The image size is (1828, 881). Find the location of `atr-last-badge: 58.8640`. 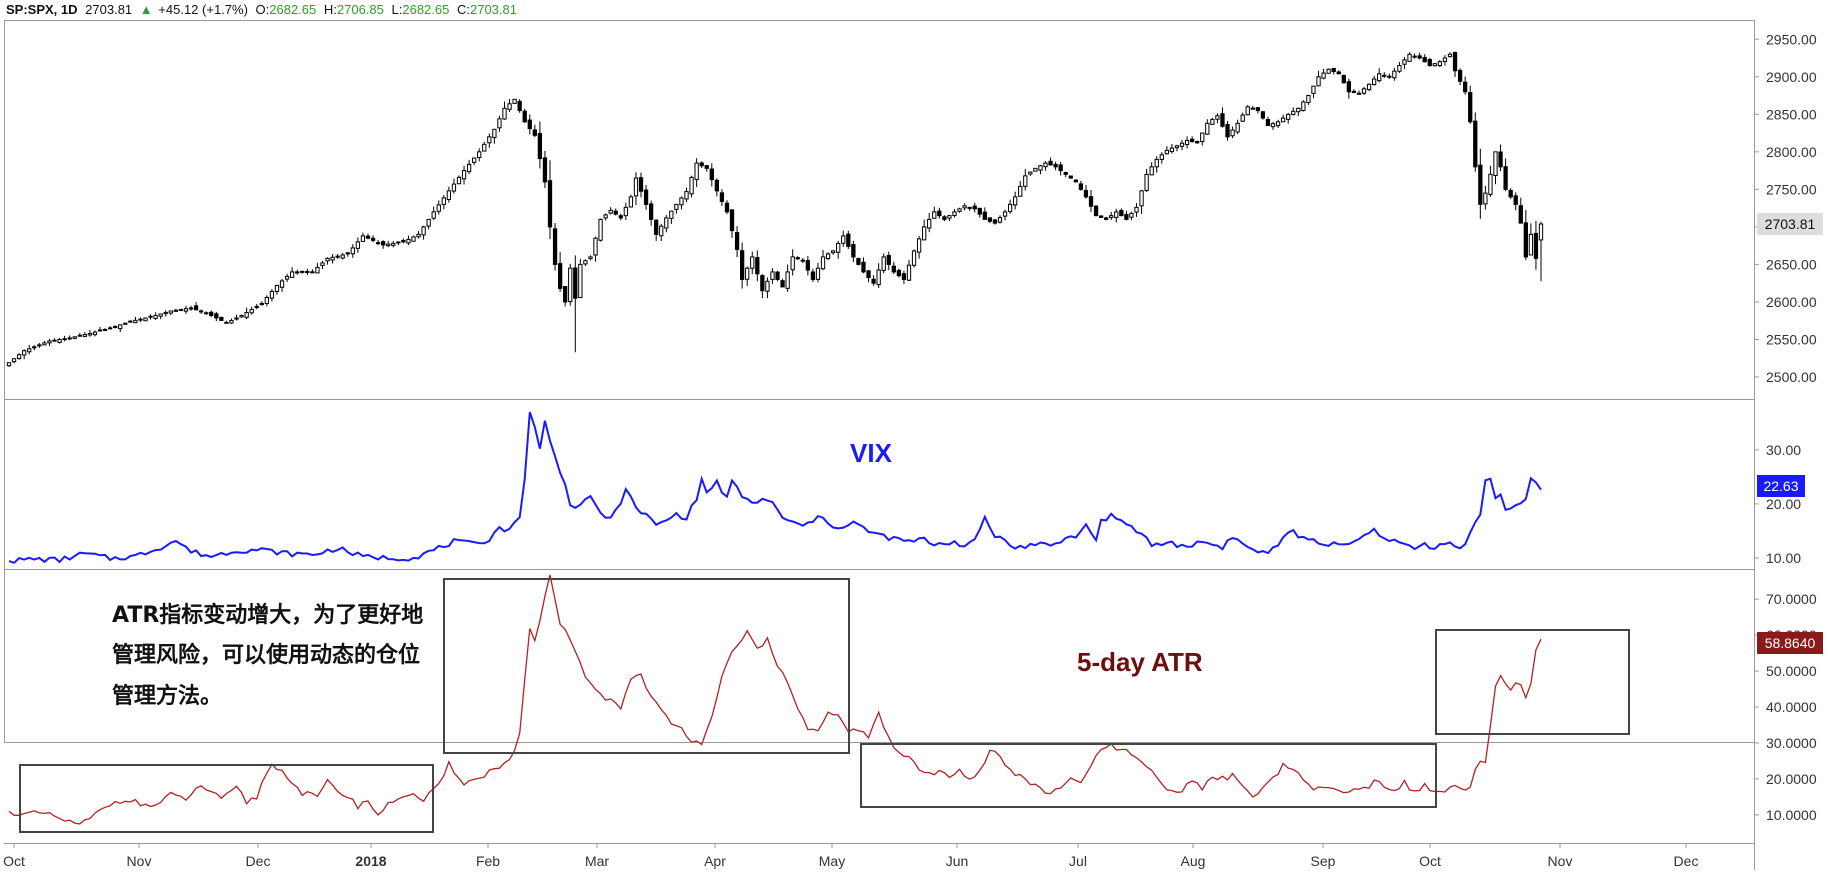

atr-last-badge: 58.8640 is located at coordinates (1790, 643).